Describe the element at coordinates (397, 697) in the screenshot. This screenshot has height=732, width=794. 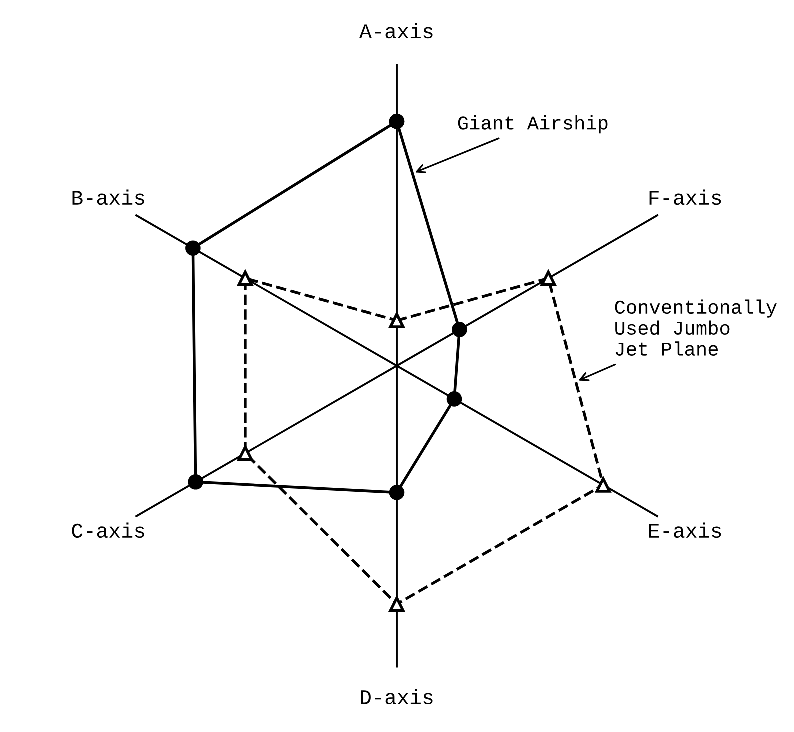
I see `spoke-label: D-axis` at that location.